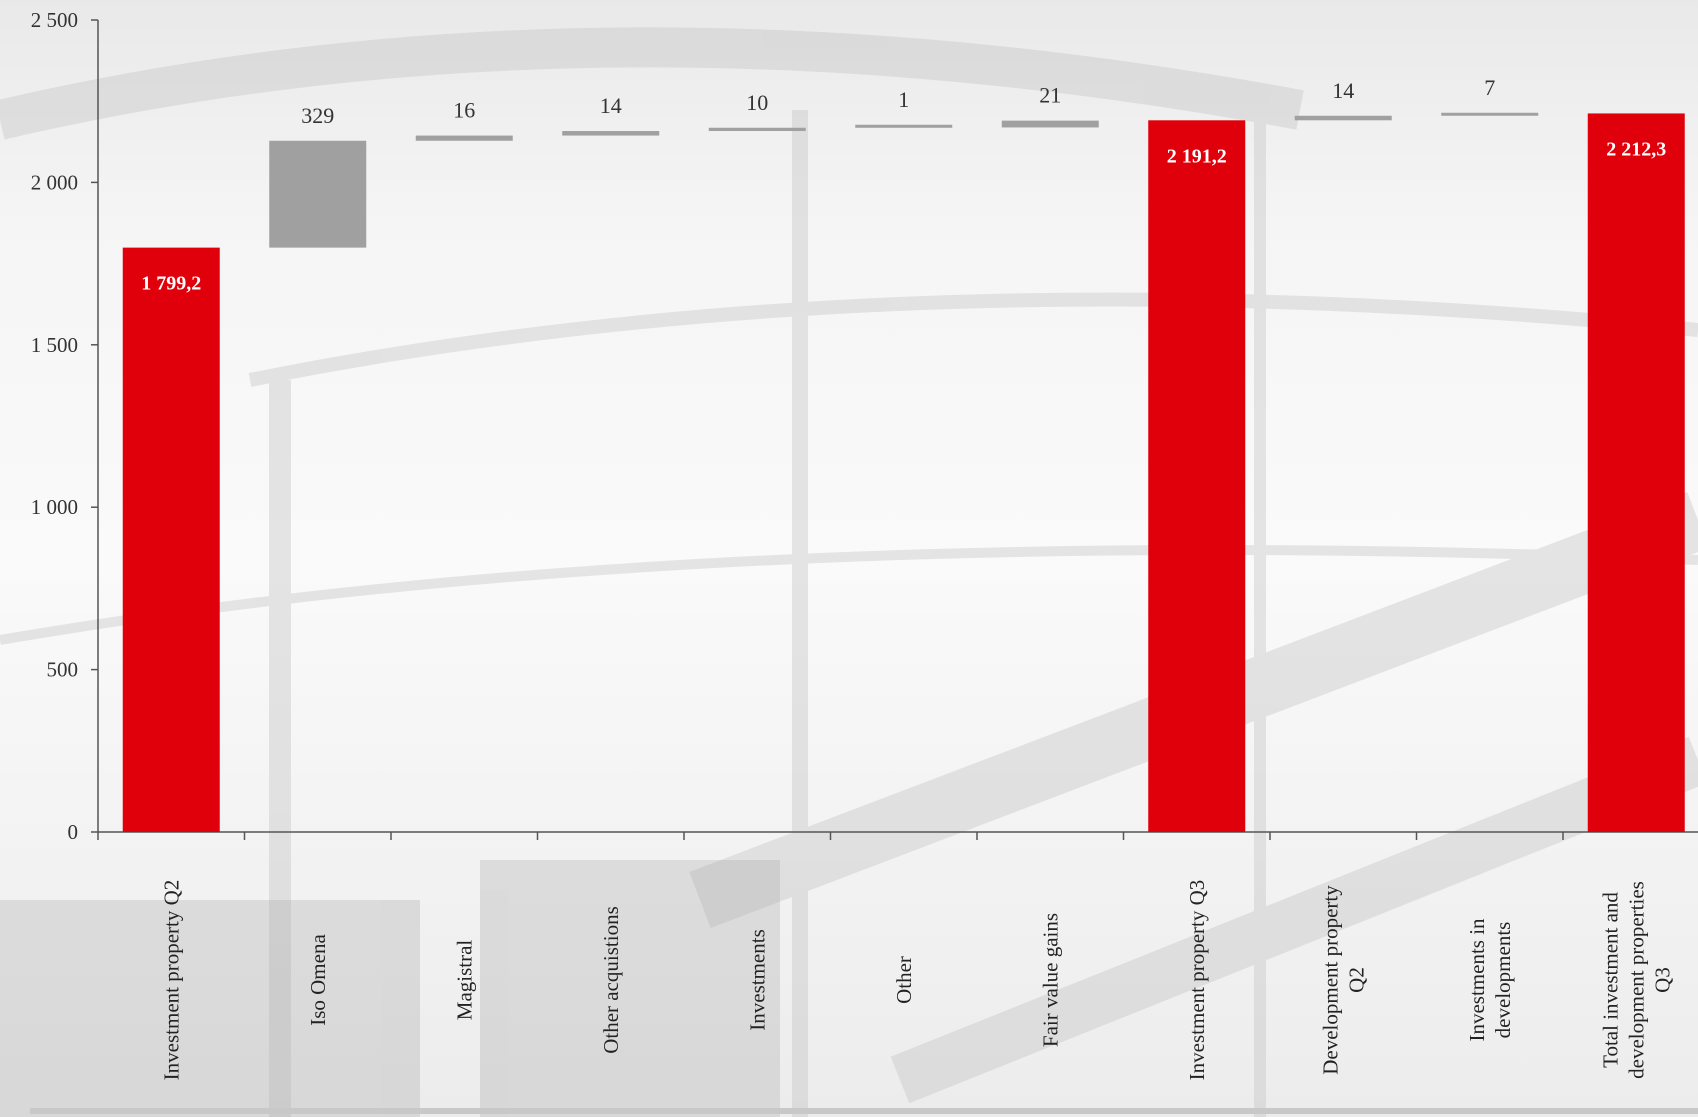 This screenshot has width=1698, height=1117. What do you see at coordinates (1489, 87) in the screenshot?
I see `data-label: 7` at bounding box center [1489, 87].